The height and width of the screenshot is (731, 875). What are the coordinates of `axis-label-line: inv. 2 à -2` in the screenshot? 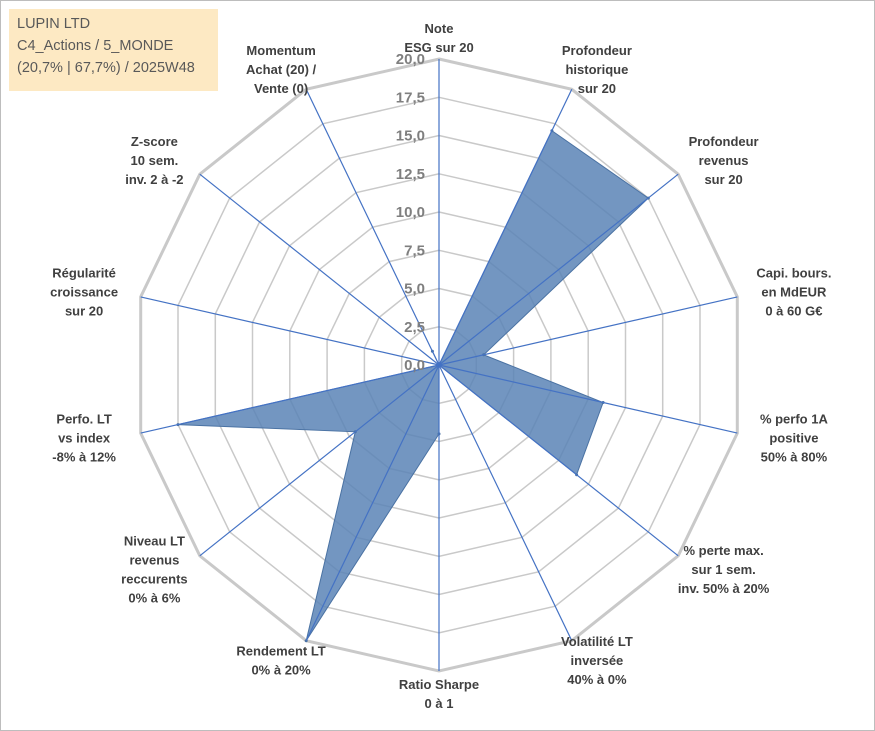 It's located at (154, 179).